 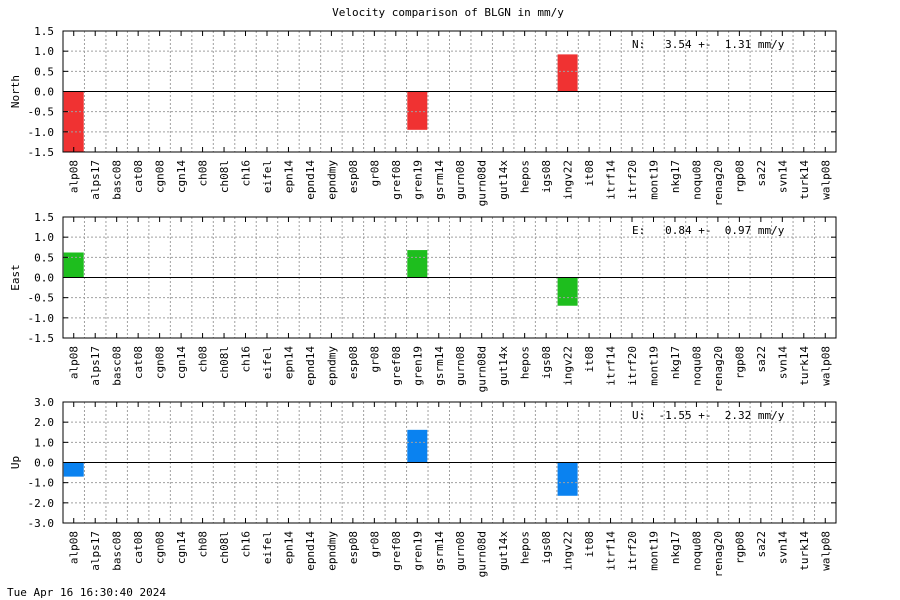 I want to click on x-tick-label: cgn08, so click(x=160, y=362).